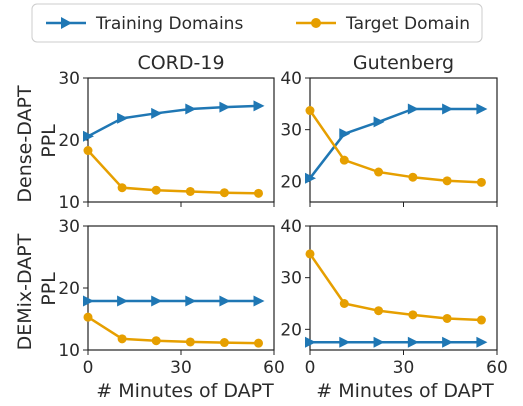  I want to click on row-label-demix: DEMix-DAPT PPL, so click(37, 289).